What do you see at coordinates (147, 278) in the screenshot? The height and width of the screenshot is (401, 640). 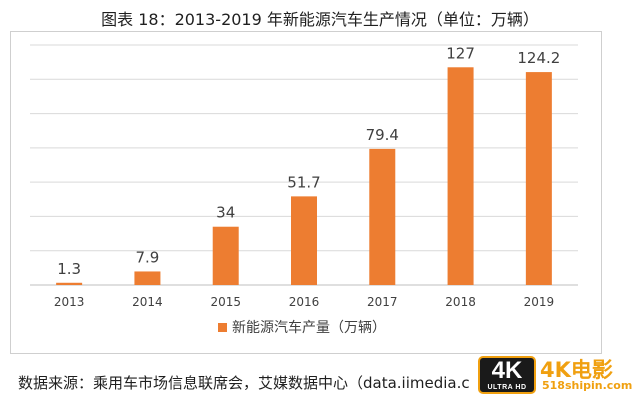 I see `bar-2014` at bounding box center [147, 278].